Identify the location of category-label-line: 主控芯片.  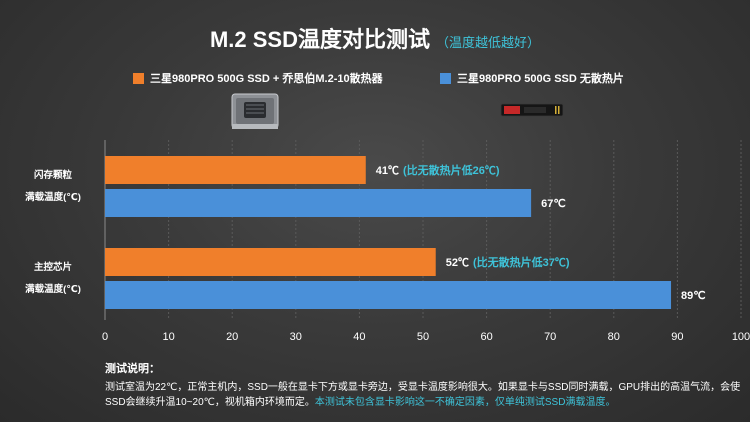
(52, 267).